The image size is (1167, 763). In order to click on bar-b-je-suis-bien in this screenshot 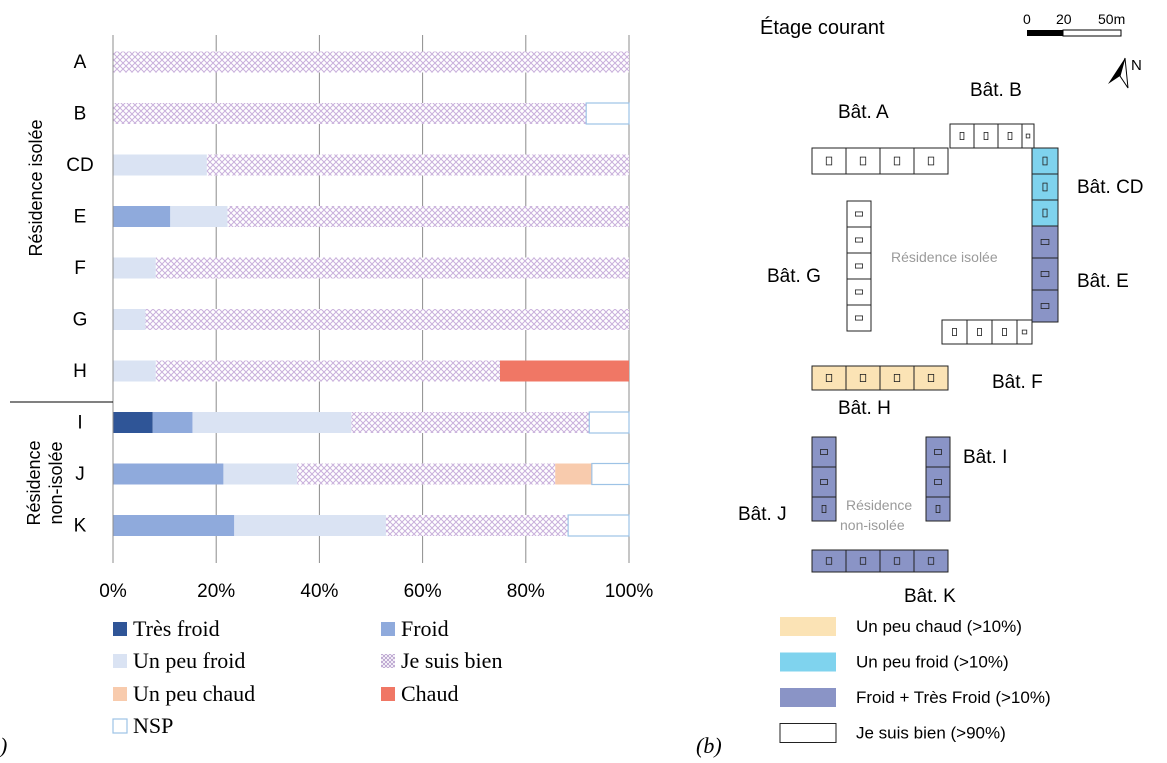, I will do `click(350, 113)`.